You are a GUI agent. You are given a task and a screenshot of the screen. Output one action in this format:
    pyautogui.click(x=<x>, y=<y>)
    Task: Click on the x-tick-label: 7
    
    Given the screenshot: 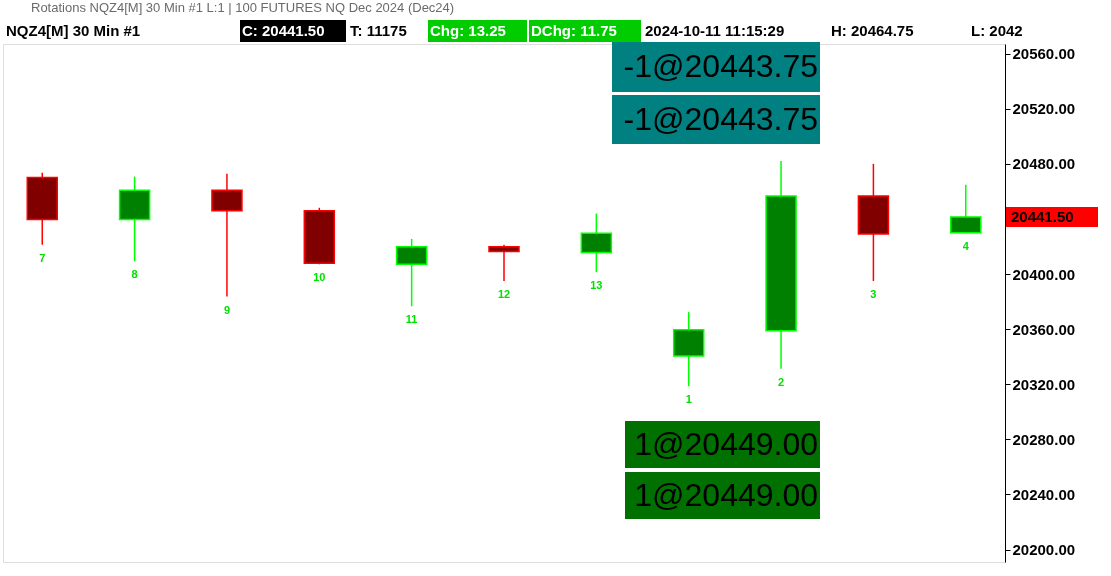 What is the action you would take?
    pyautogui.click(x=42, y=257)
    